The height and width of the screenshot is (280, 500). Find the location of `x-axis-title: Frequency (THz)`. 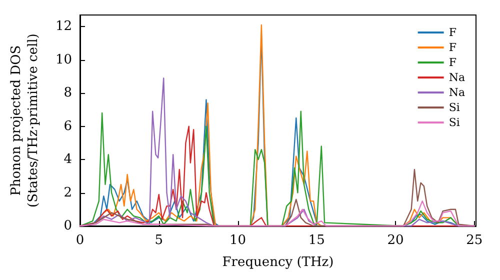

x-axis-title: Frequency (THz) is located at coordinates (278, 262).